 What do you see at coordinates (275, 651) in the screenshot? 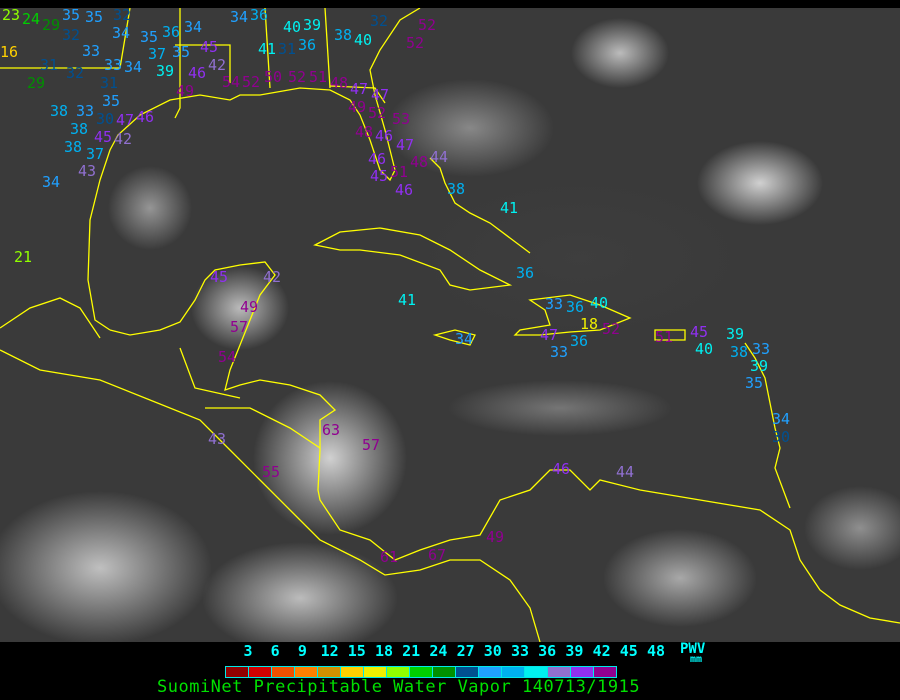
I see `legend-tick-label: 6` at bounding box center [275, 651].